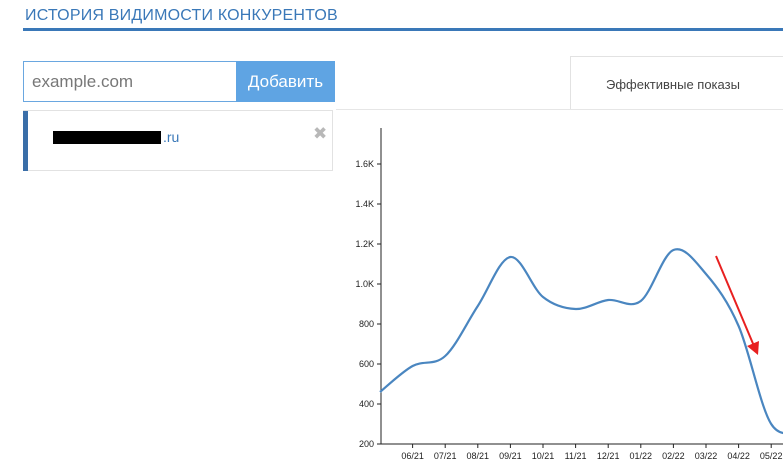 This screenshot has width=783, height=473. Describe the element at coordinates (364, 284) in the screenshot. I see `y-tick-label: 1.0K` at that location.